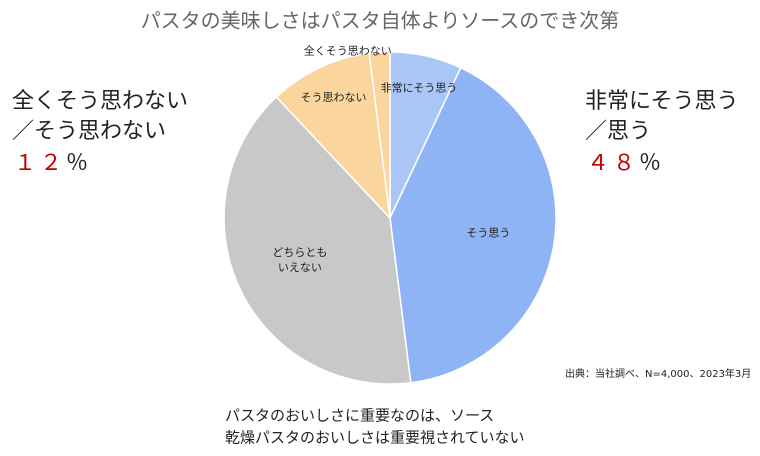 This screenshot has height=456, width=760. Describe the element at coordinates (40, 163) in the screenshot. I see `annotation-number: １２` at that location.